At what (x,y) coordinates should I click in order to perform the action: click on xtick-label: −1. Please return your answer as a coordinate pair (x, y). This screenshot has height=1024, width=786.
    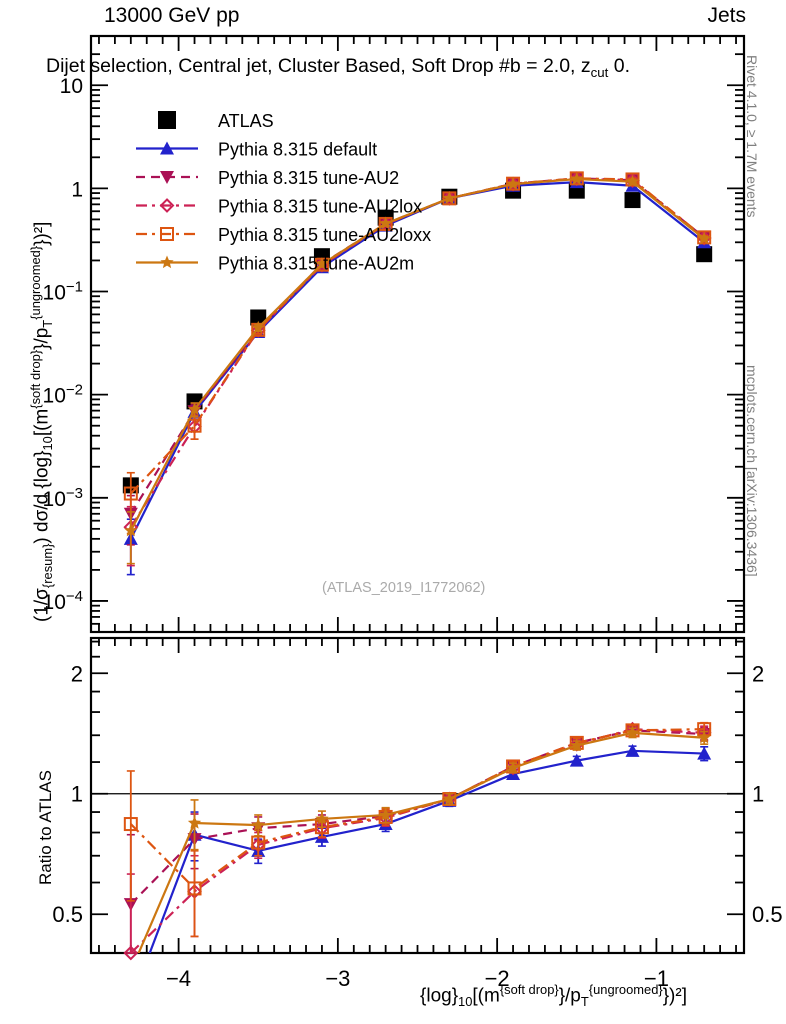
    Looking at the image, I should click on (656, 978).